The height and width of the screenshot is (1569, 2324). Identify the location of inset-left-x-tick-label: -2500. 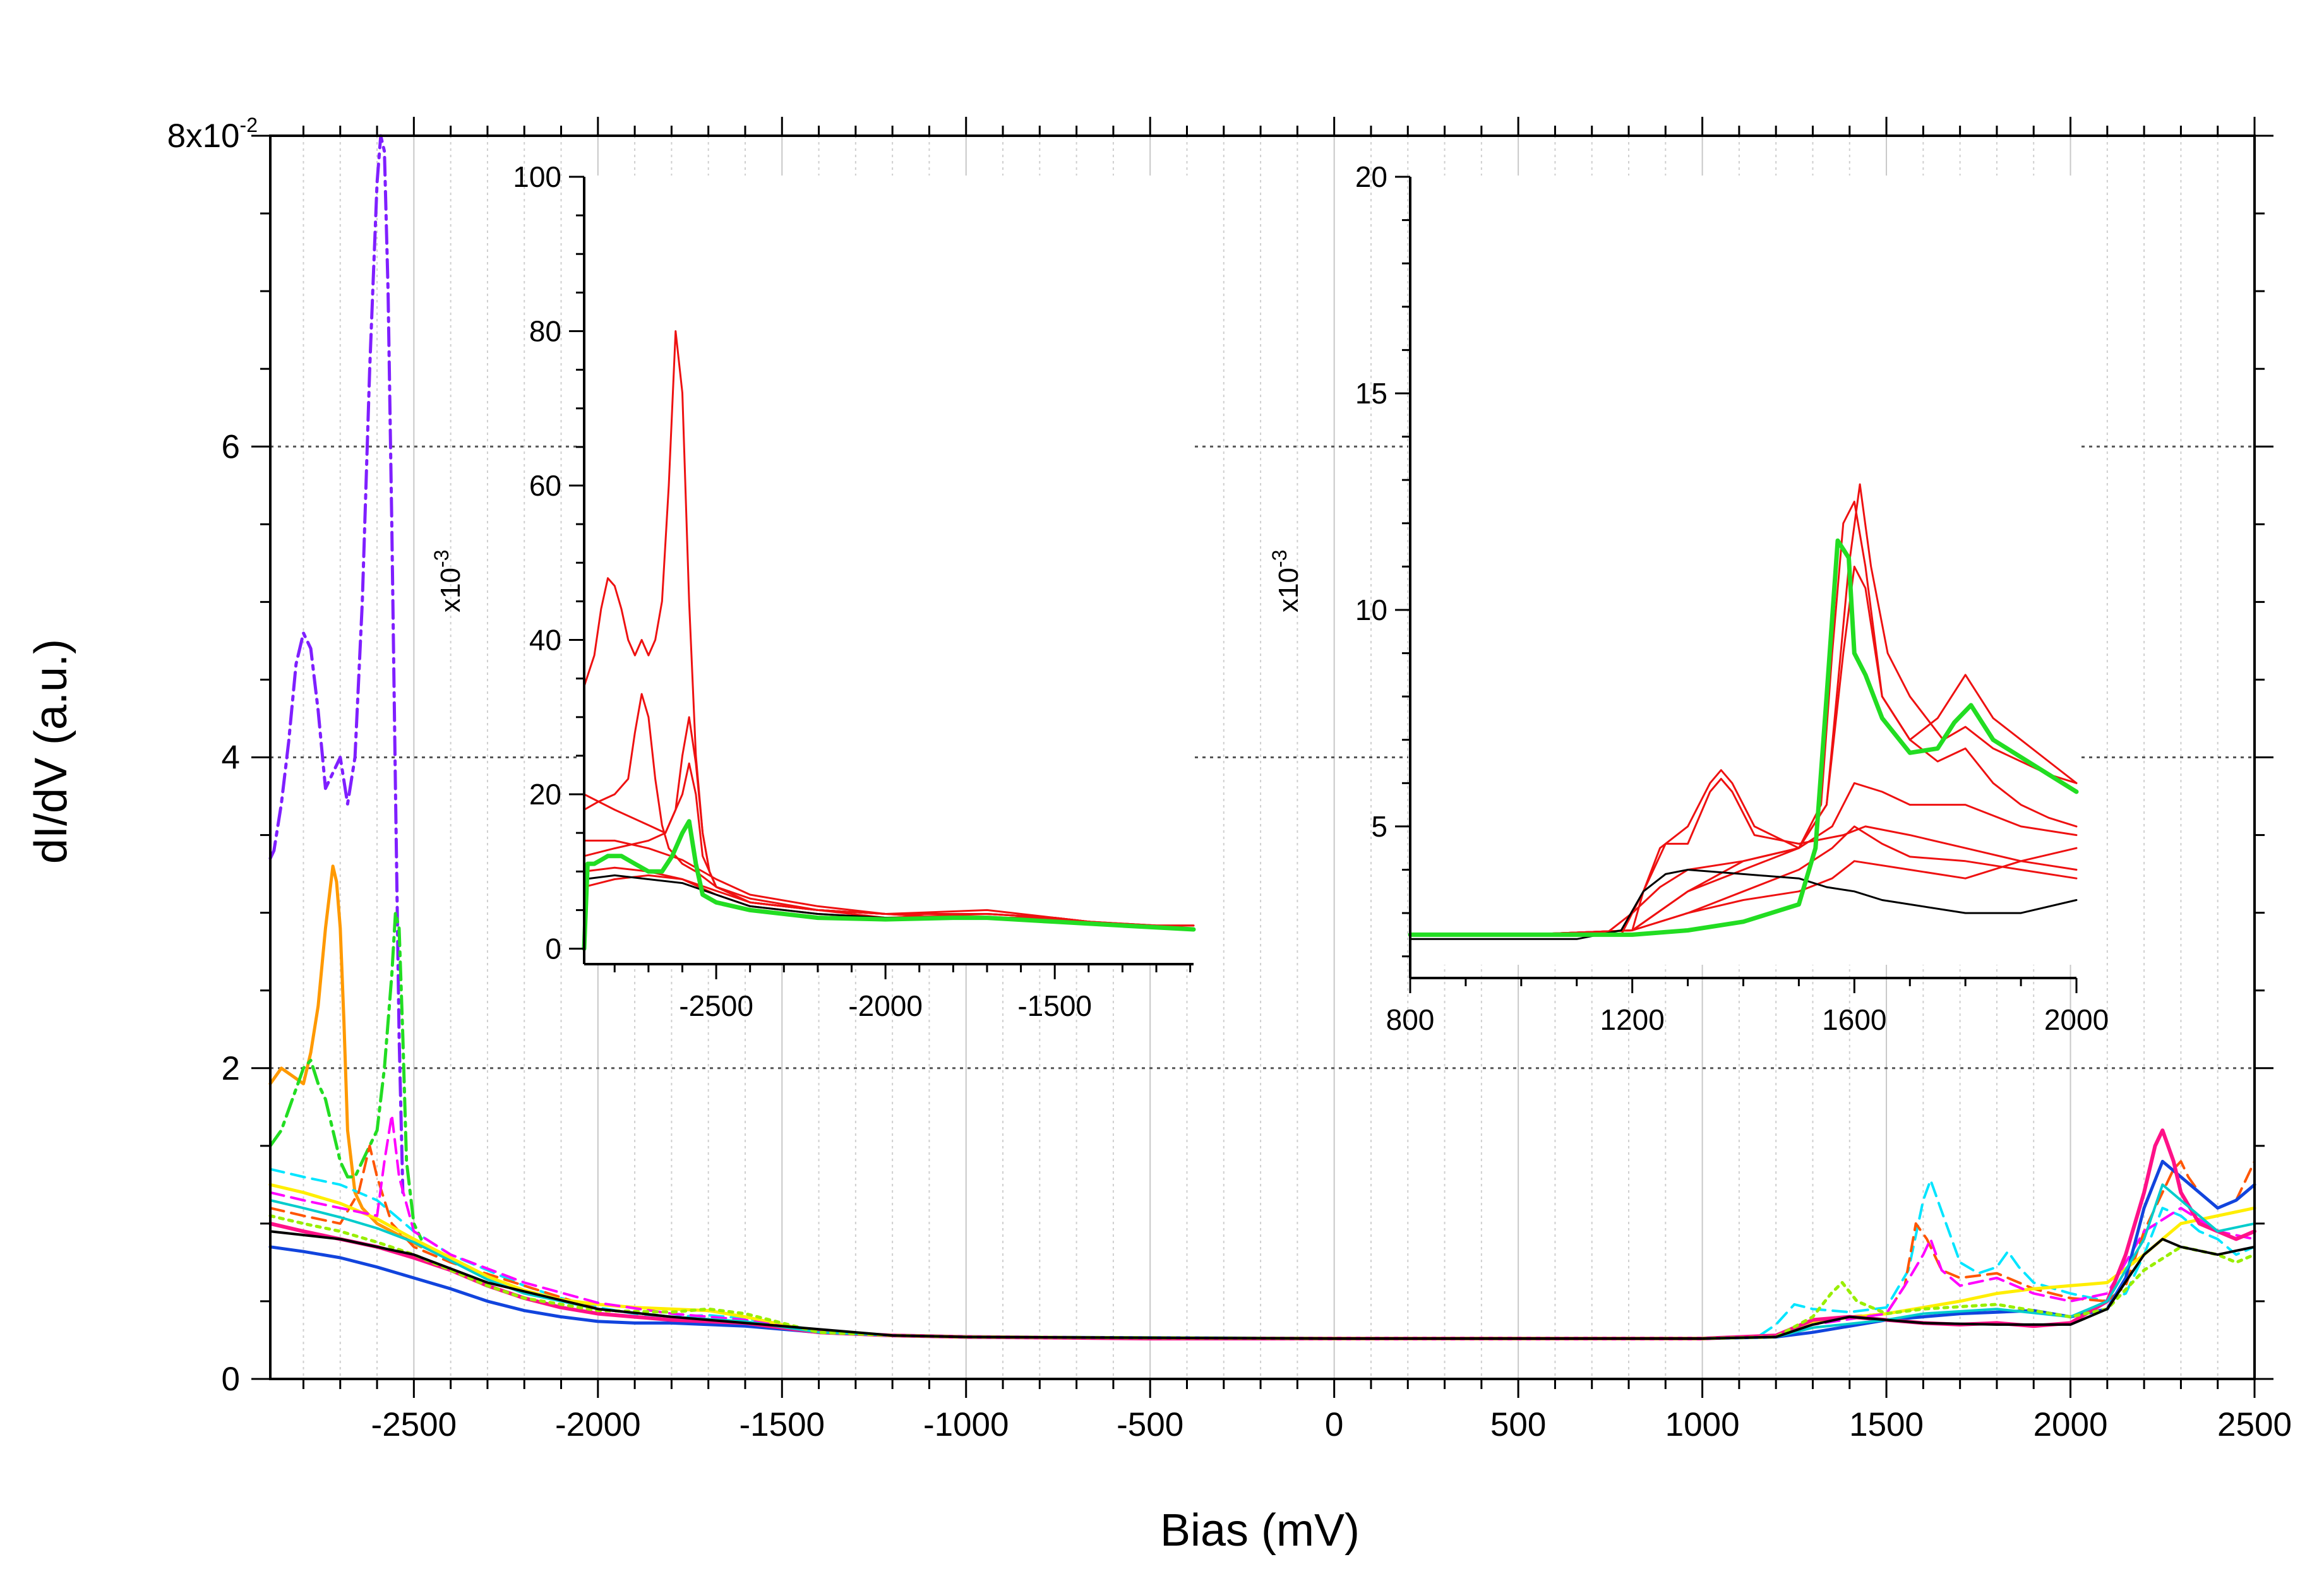
(716, 1005).